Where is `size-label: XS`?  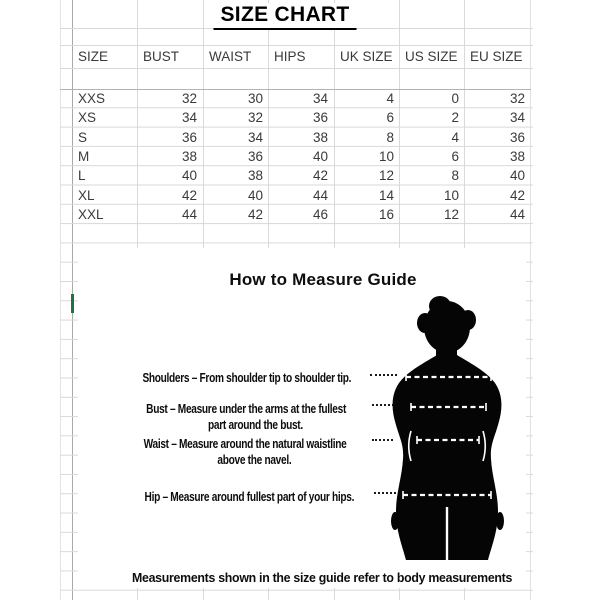 size-label: XS is located at coordinates (87, 117).